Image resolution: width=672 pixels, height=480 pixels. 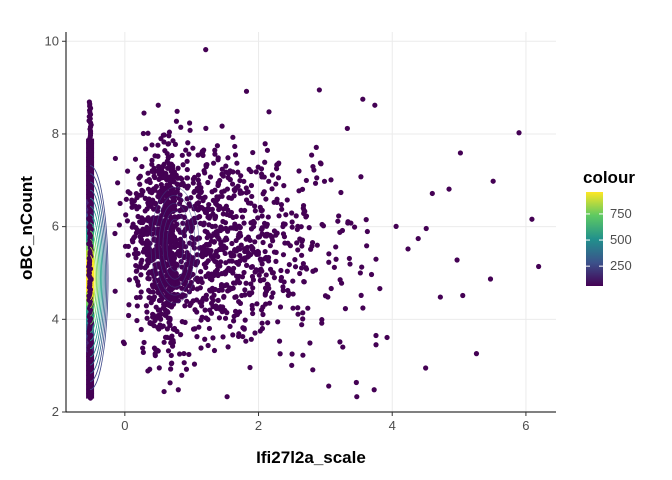 What do you see at coordinates (525, 425) in the screenshot?
I see `x-tick-label: 6` at bounding box center [525, 425].